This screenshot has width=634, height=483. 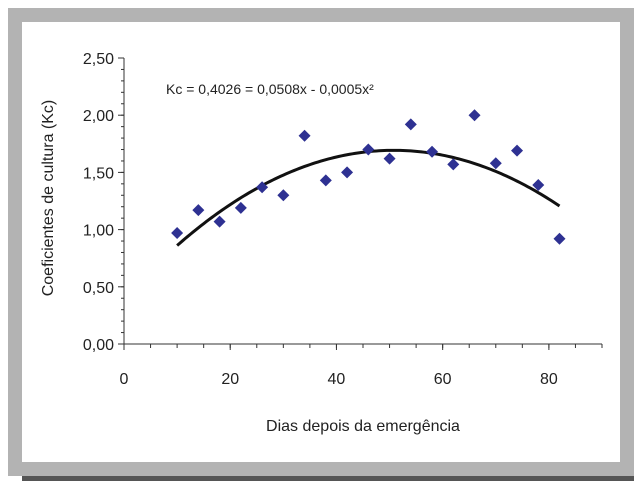 What do you see at coordinates (48, 198) in the screenshot?
I see `y-axis-title: Coeficientes de cultura (Kc)` at bounding box center [48, 198].